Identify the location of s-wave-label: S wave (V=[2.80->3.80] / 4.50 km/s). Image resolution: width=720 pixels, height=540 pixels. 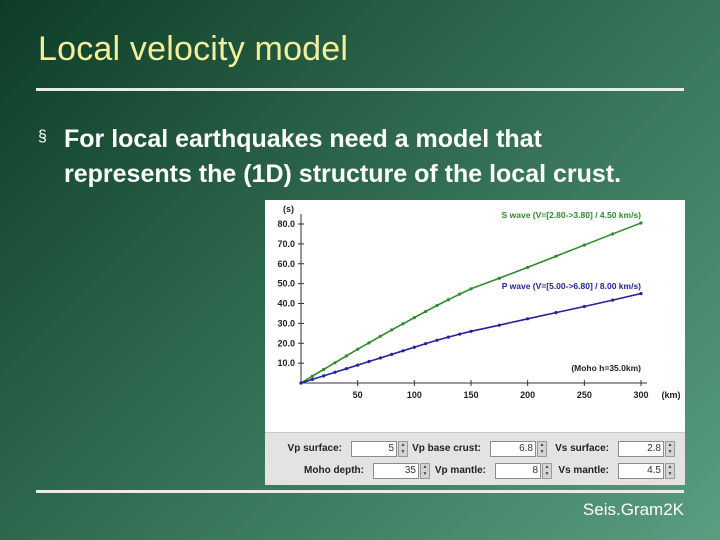
(572, 215).